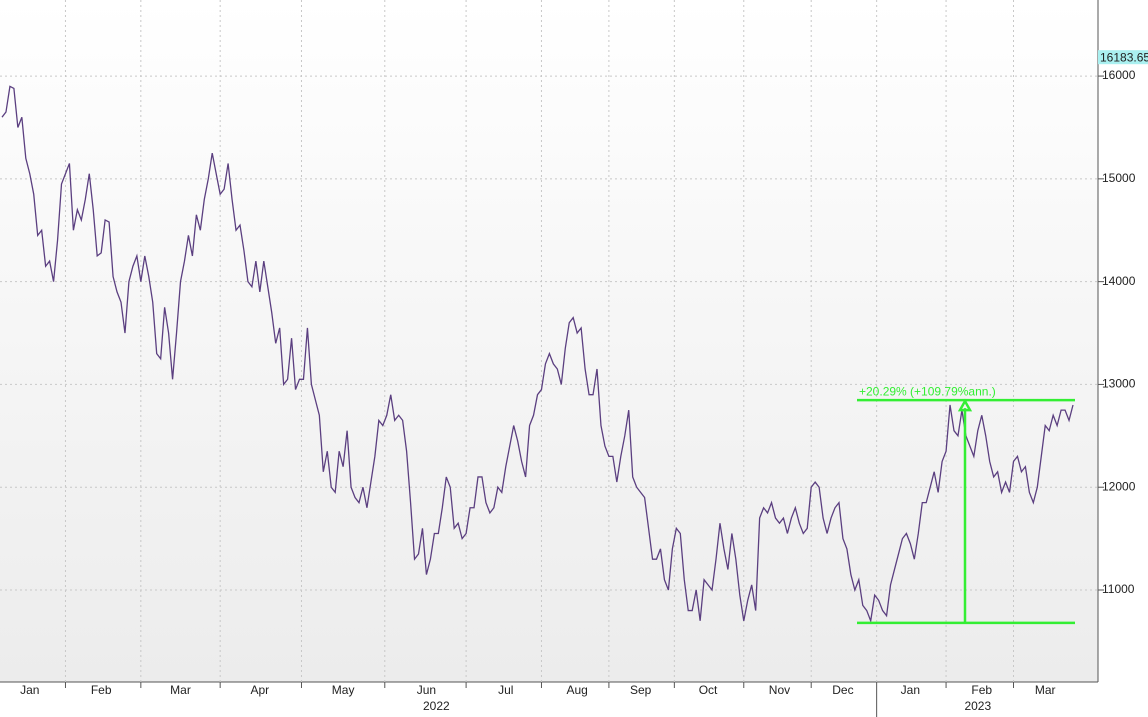  What do you see at coordinates (641, 690) in the screenshot?
I see `x-tick-label: Sep` at bounding box center [641, 690].